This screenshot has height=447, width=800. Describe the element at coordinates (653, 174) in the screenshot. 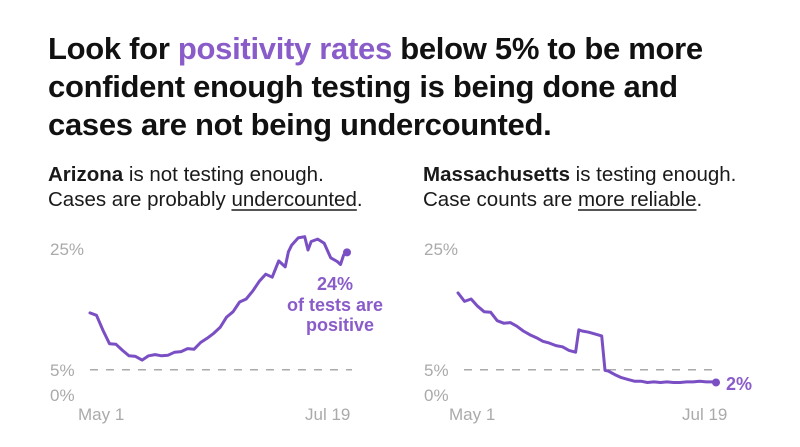

I see `subtitle-line1: is testing enough.` at that location.